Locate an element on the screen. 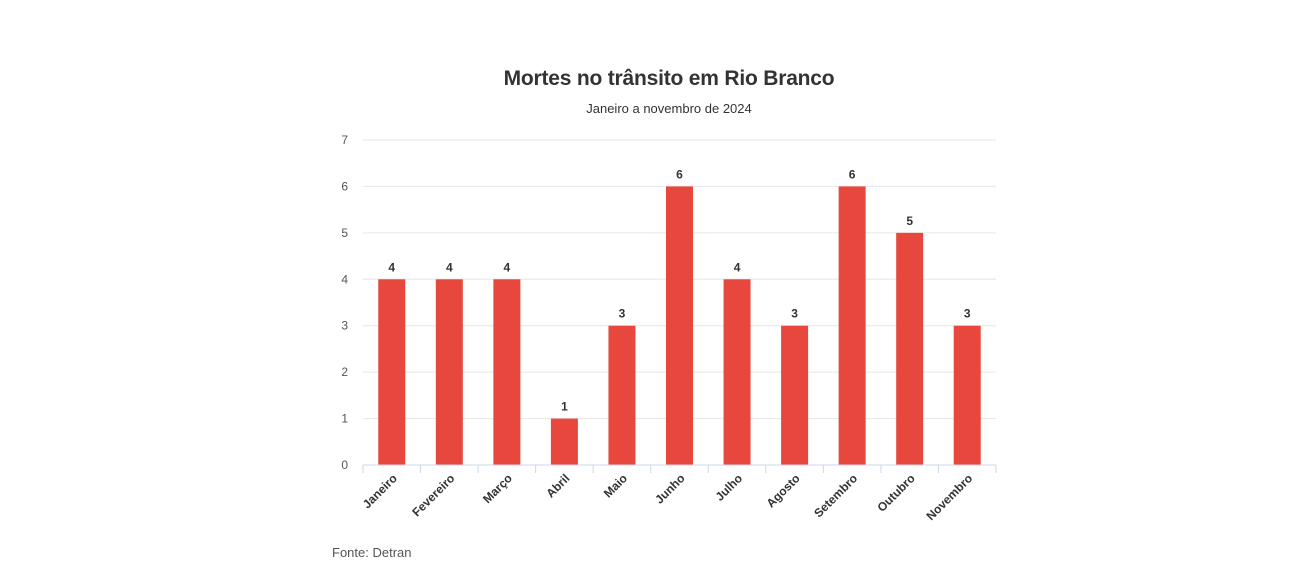  y-tick-label: 5 is located at coordinates (344, 233).